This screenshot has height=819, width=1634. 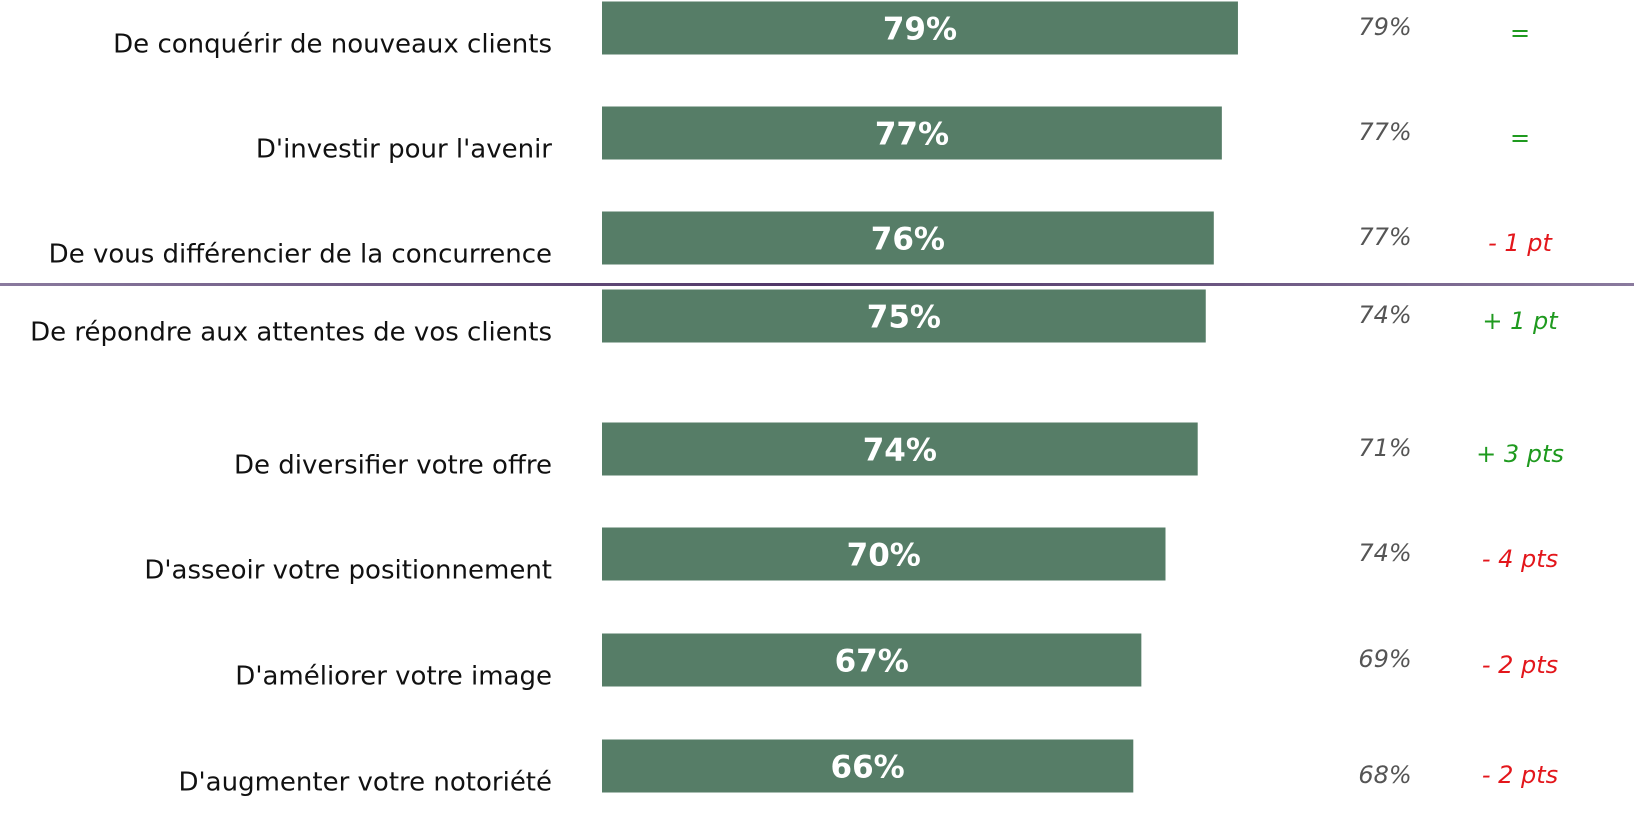 I want to click on bar-value-label: 70%, so click(x=884, y=556).